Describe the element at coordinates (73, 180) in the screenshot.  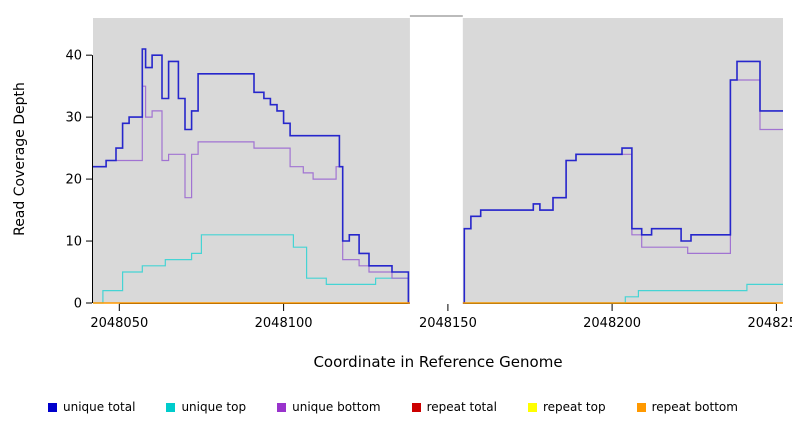
I see `y-tick-label: 20` at that location.